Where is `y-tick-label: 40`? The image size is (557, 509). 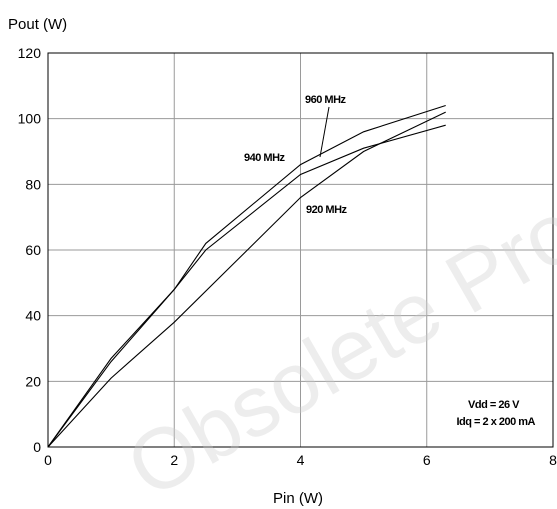 y-tick-label: 40 is located at coordinates (33, 316).